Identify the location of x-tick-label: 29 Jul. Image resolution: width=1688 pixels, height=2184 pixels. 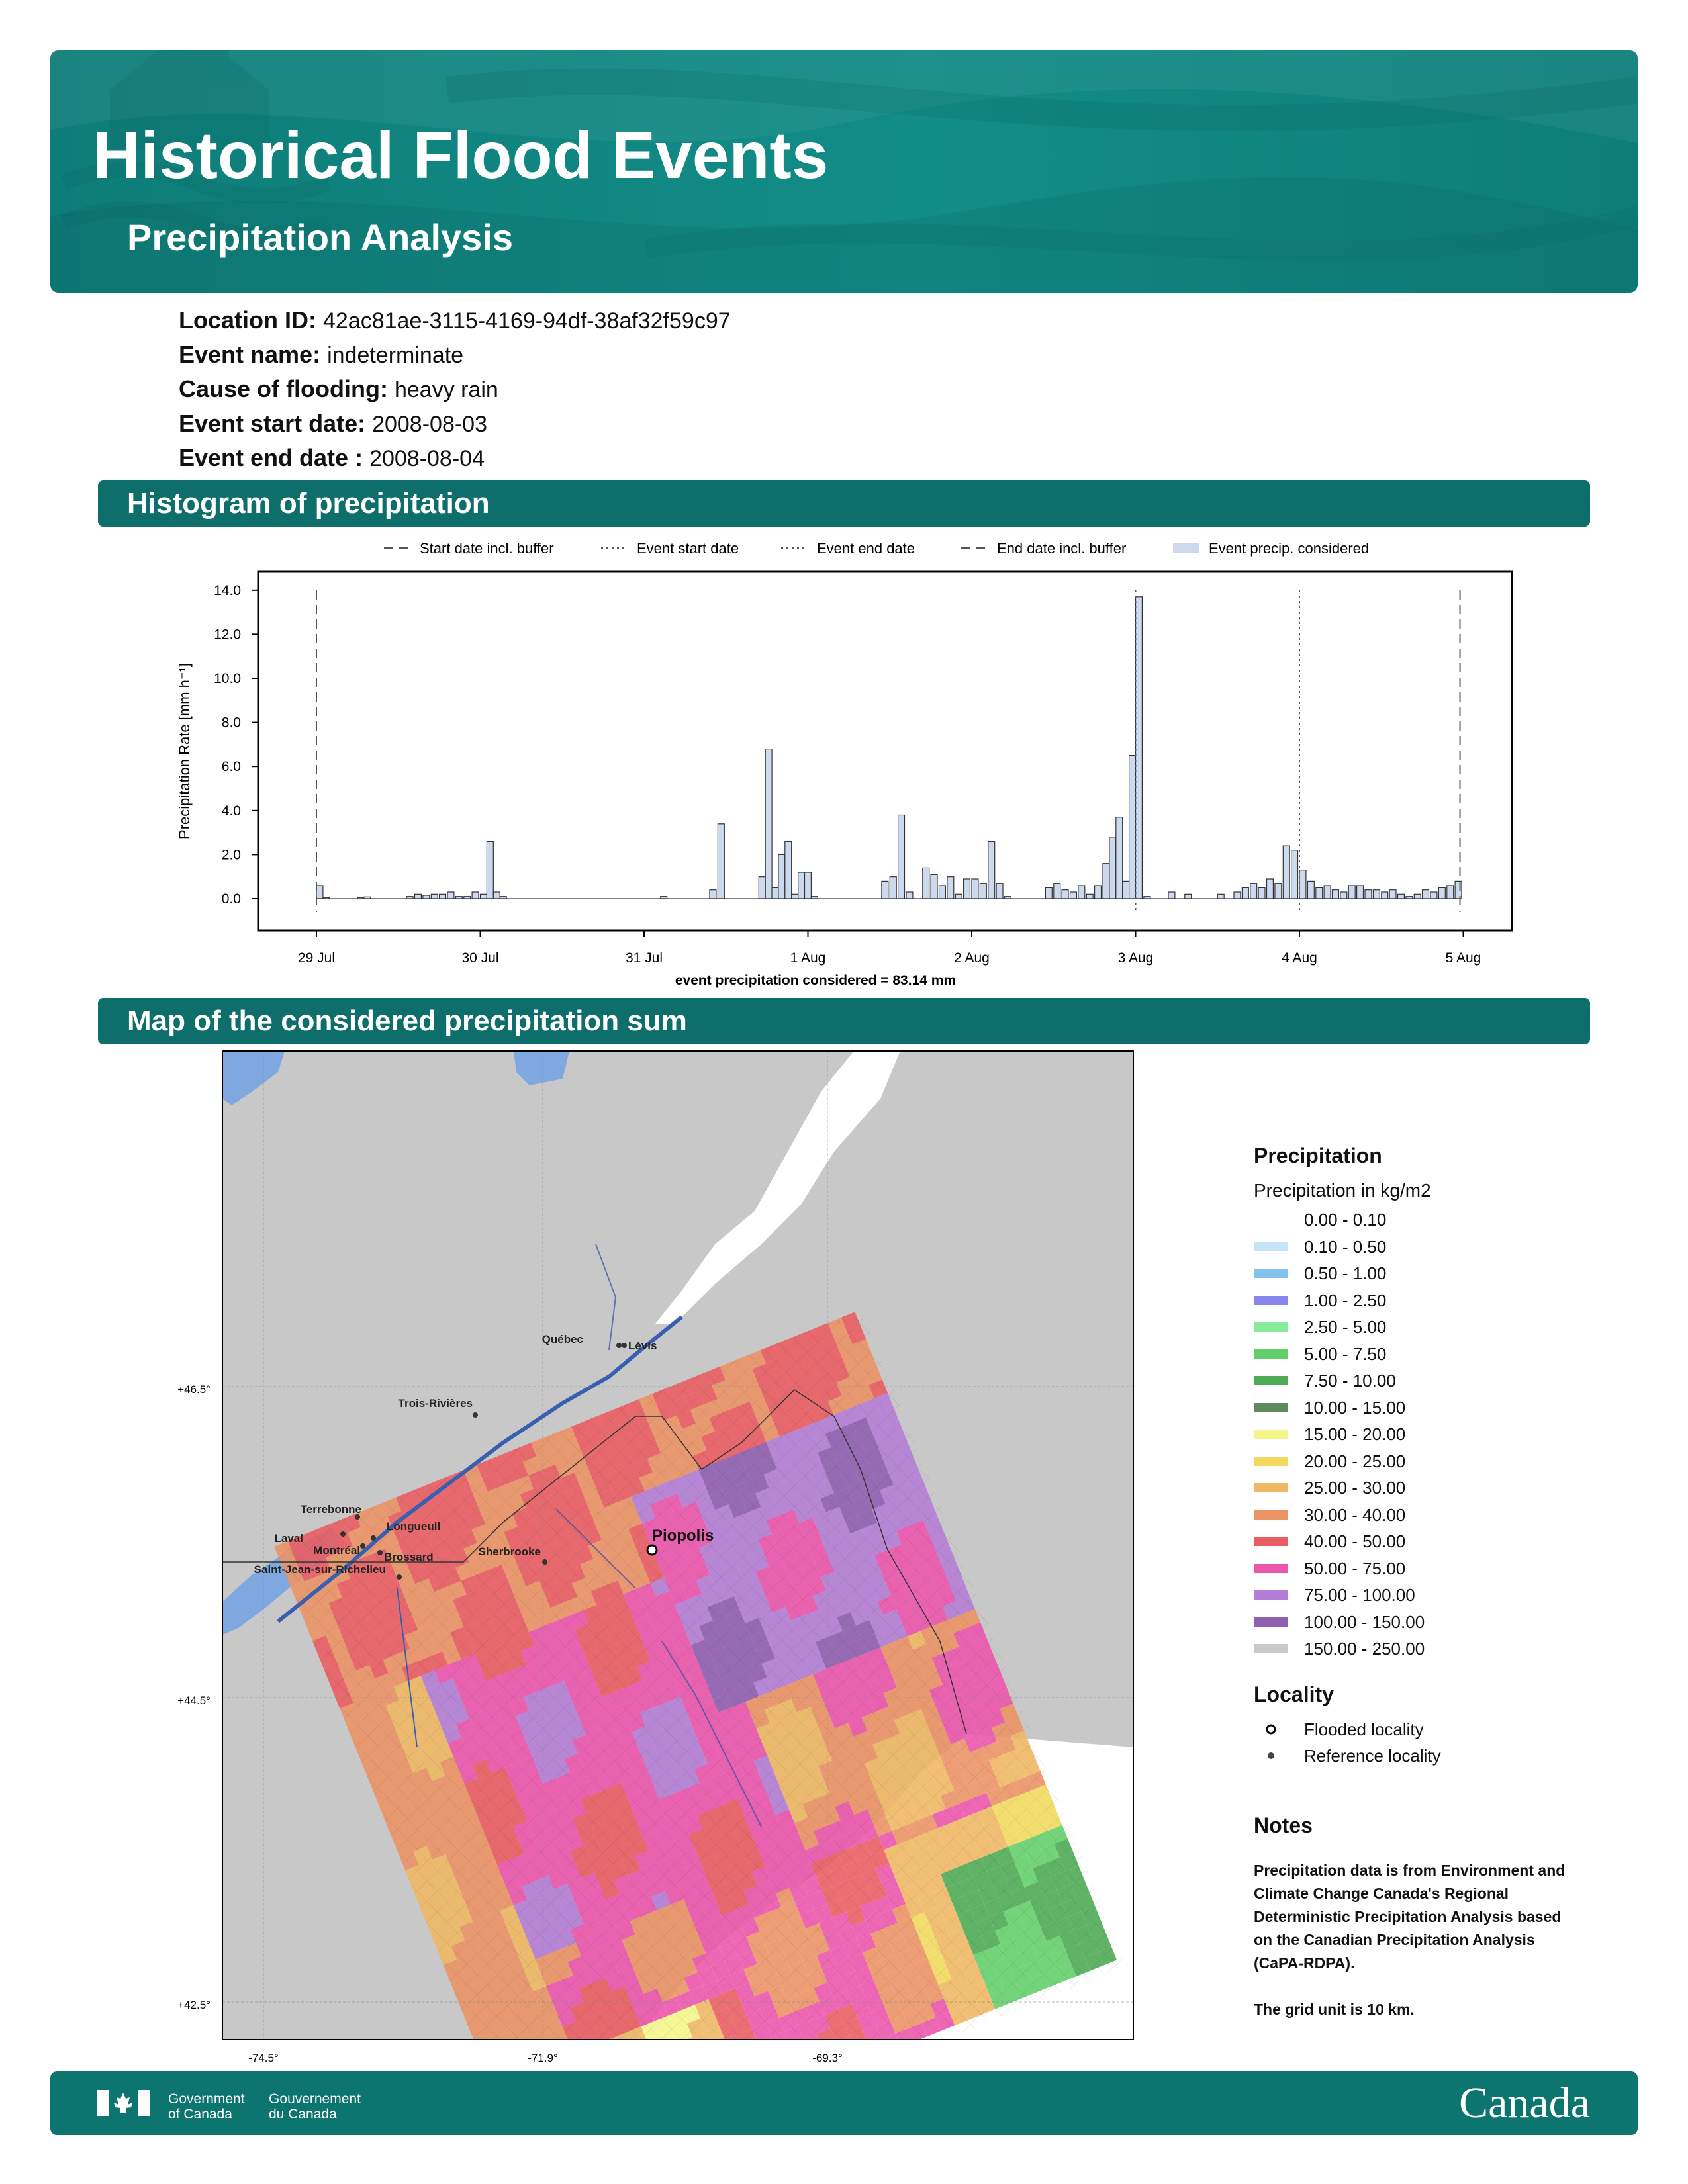
(316, 958).